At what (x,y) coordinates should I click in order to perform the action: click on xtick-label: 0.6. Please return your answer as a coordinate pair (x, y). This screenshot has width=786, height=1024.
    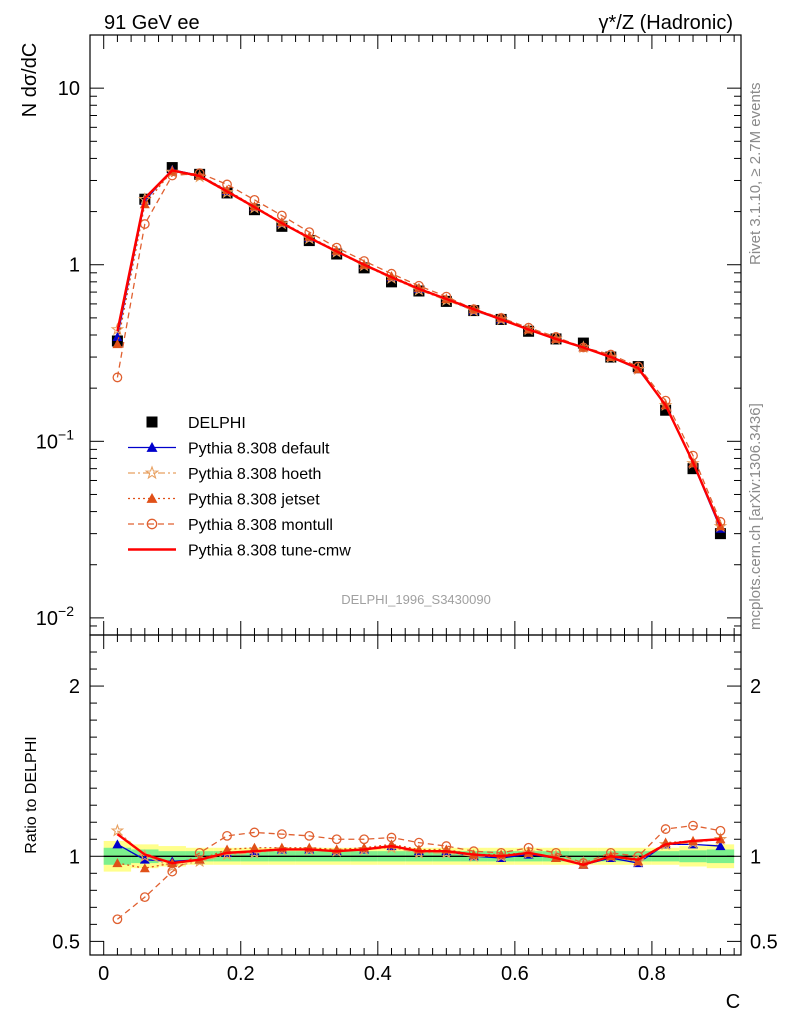
    Looking at the image, I should click on (515, 974).